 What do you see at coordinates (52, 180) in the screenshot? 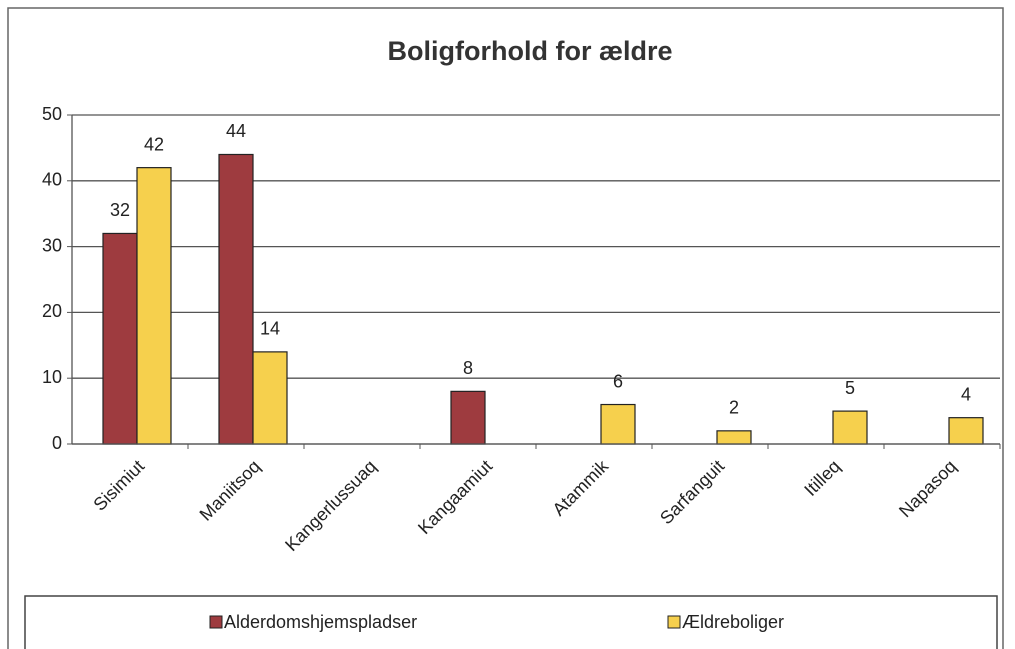
I see `y-tick-label: 40` at bounding box center [52, 180].